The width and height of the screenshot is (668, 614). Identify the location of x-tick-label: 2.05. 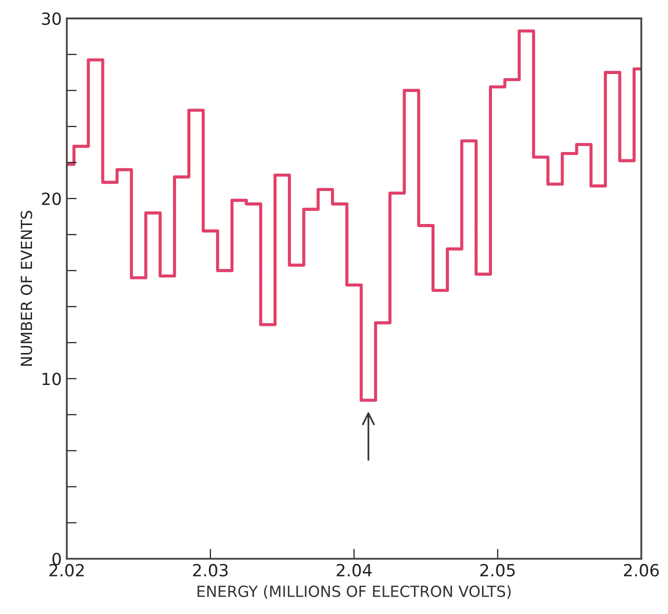
(497, 570).